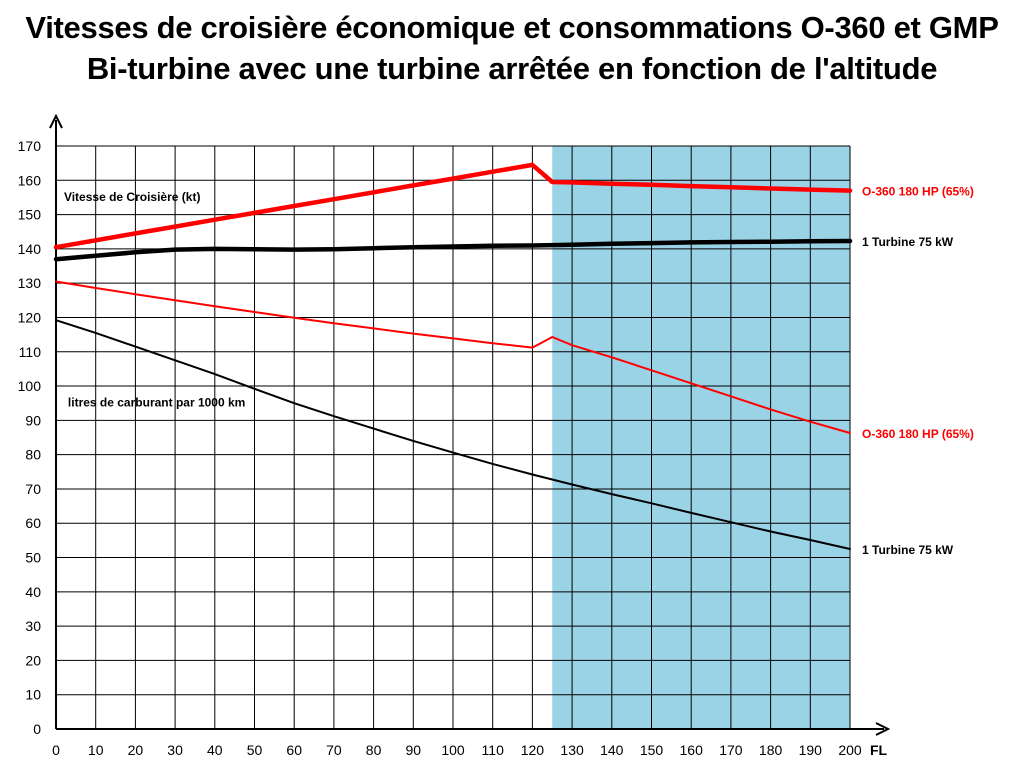 The width and height of the screenshot is (1024, 768). What do you see at coordinates (30, 215) in the screenshot?
I see `y-tick-label: 150` at bounding box center [30, 215].